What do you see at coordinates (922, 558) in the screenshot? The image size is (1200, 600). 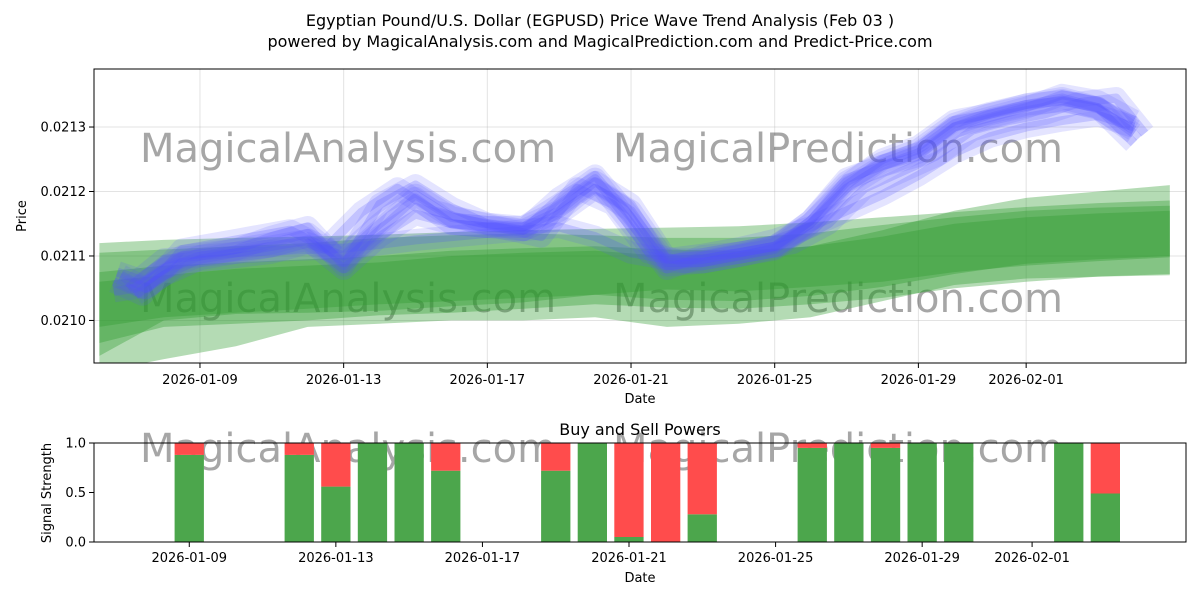 I see `buy-sell-x-tick-label: 2026-01-29` at bounding box center [922, 558].